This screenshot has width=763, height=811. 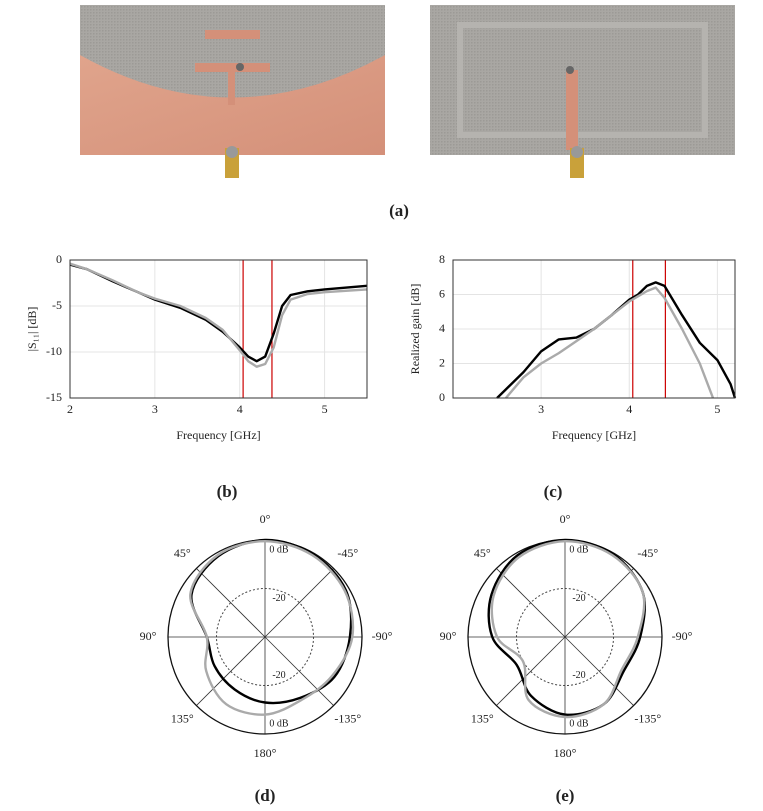 I want to click on y-axis-label: |S₁₁| [dB], so click(x=32, y=329).